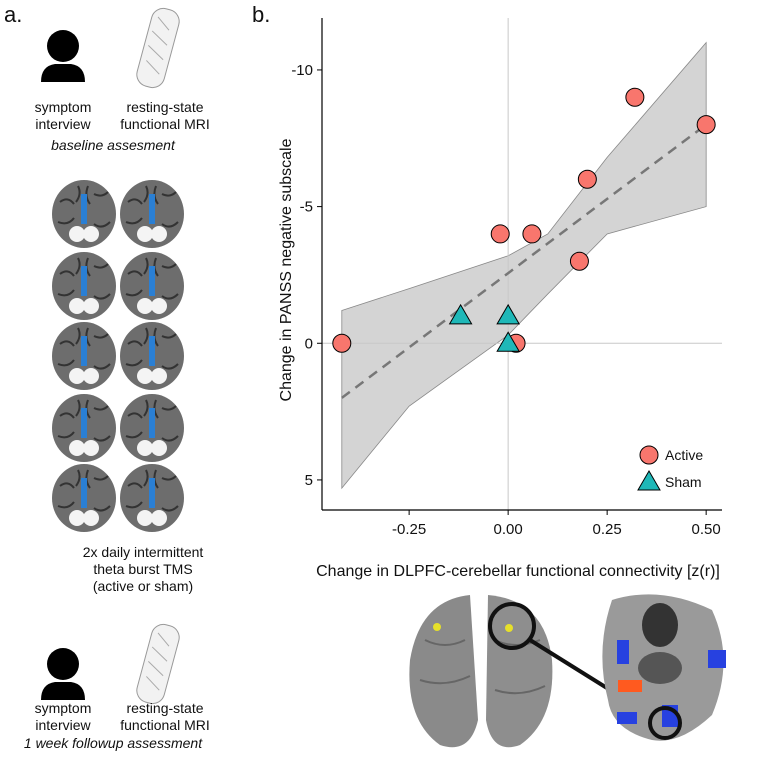  What do you see at coordinates (113, 145) in the screenshot?
I see `caption: baseline assesment` at bounding box center [113, 145].